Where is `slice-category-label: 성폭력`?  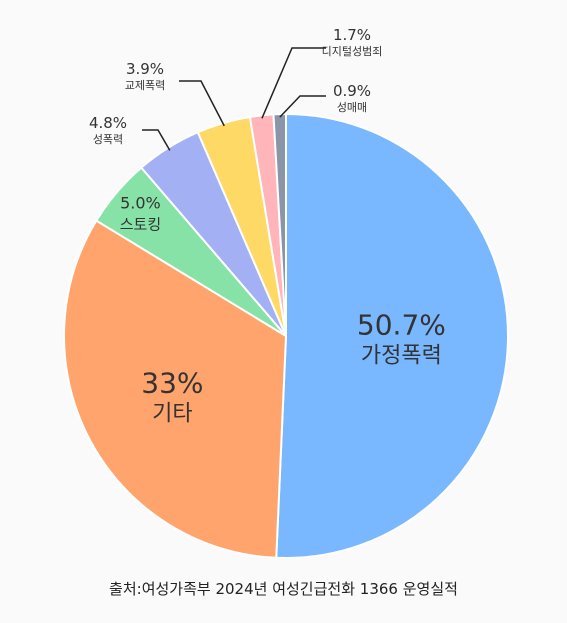 slice-category-label: 성폭력 is located at coordinates (108, 139).